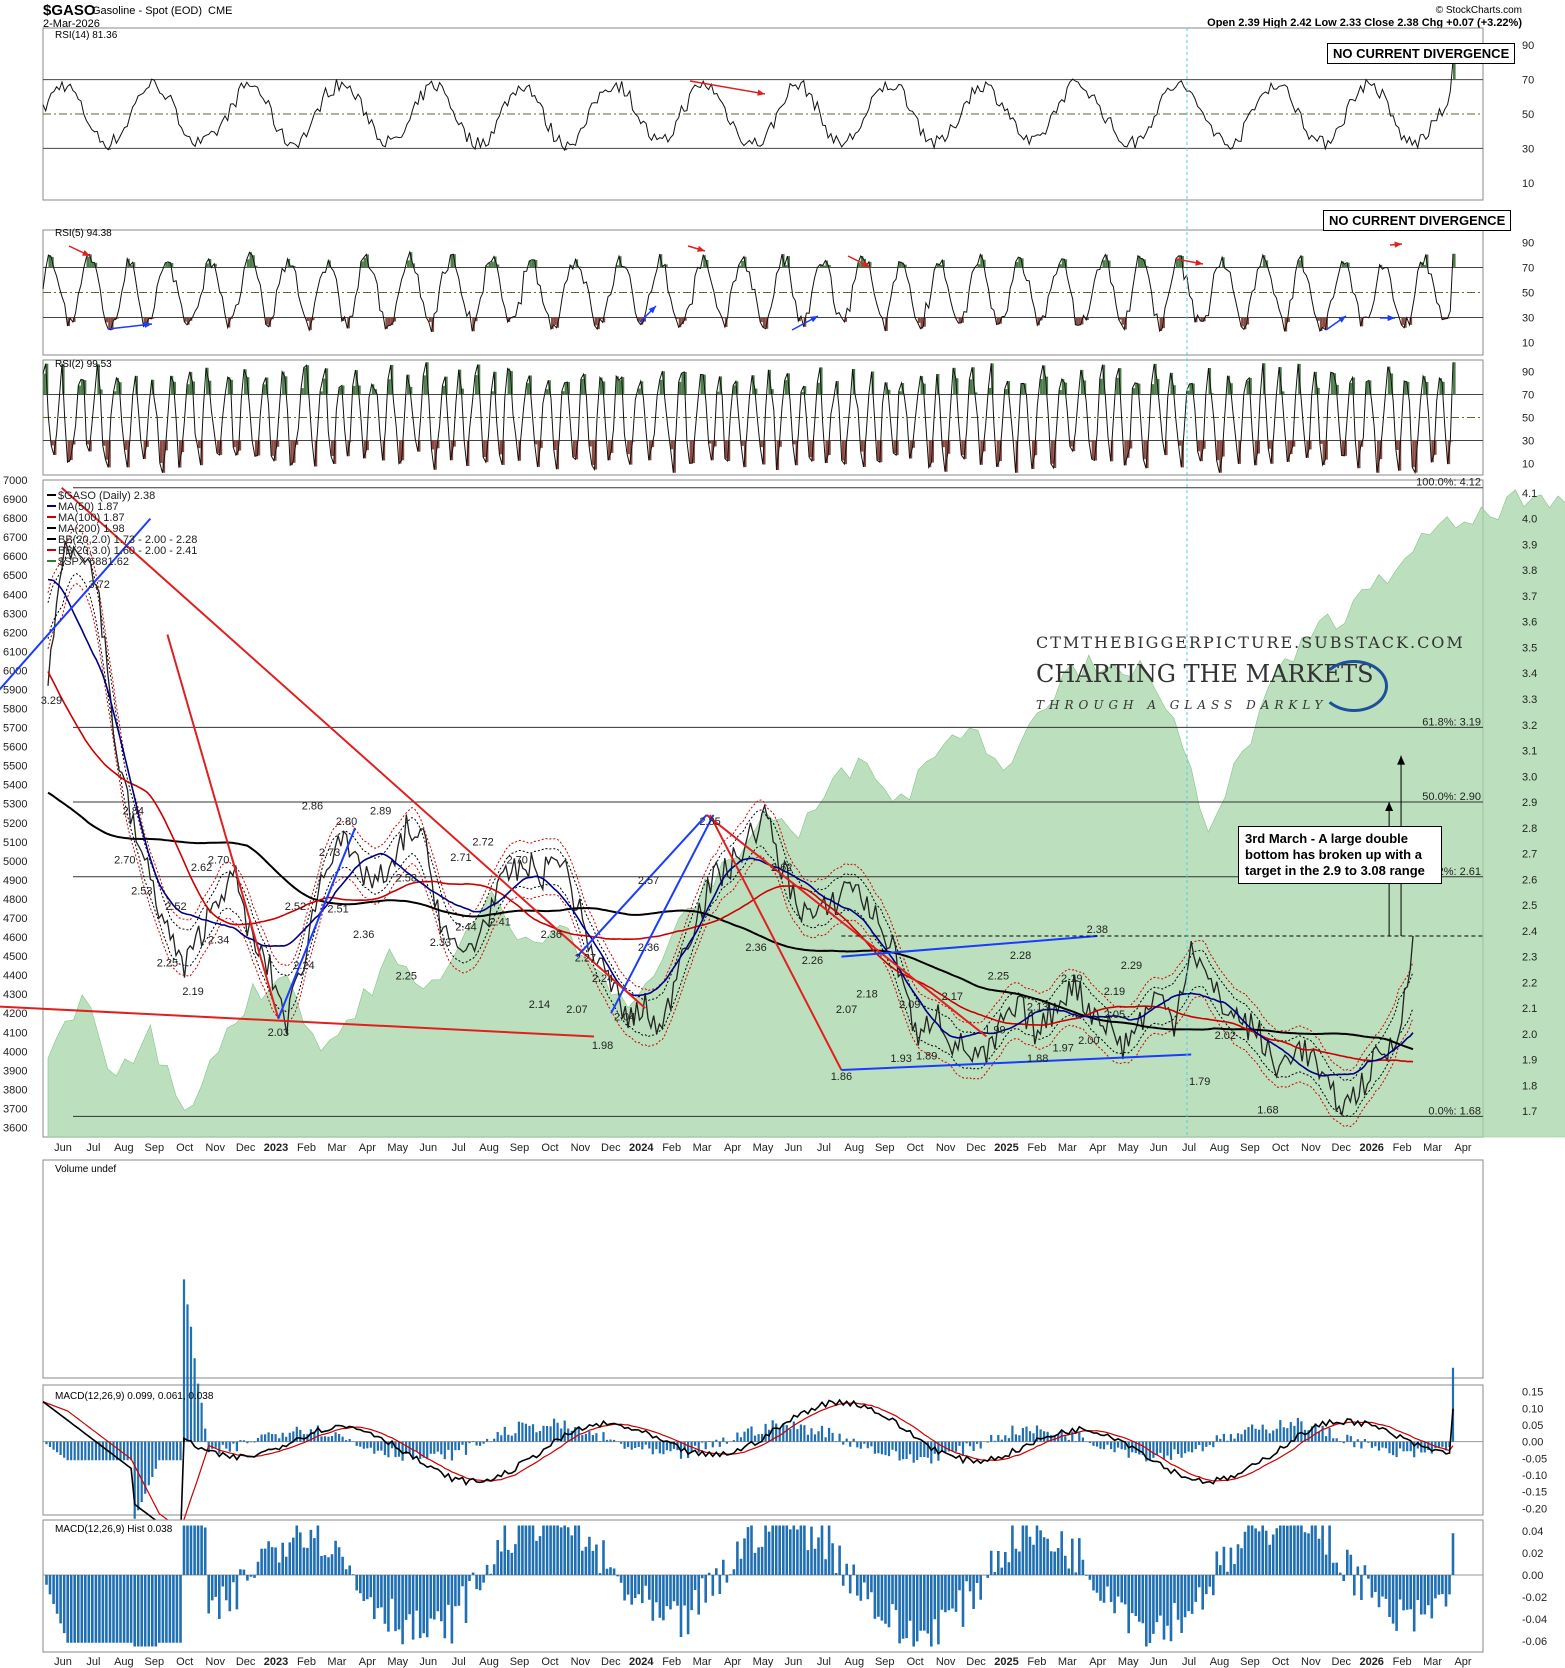 This screenshot has height=1668, width=1565. What do you see at coordinates (1250, 1662) in the screenshot?
I see `hist-axis-month-39: Sep` at bounding box center [1250, 1662].